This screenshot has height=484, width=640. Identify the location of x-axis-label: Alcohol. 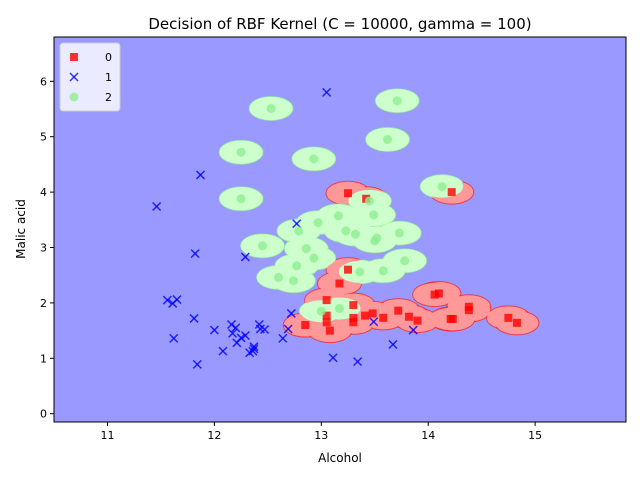
(340, 458).